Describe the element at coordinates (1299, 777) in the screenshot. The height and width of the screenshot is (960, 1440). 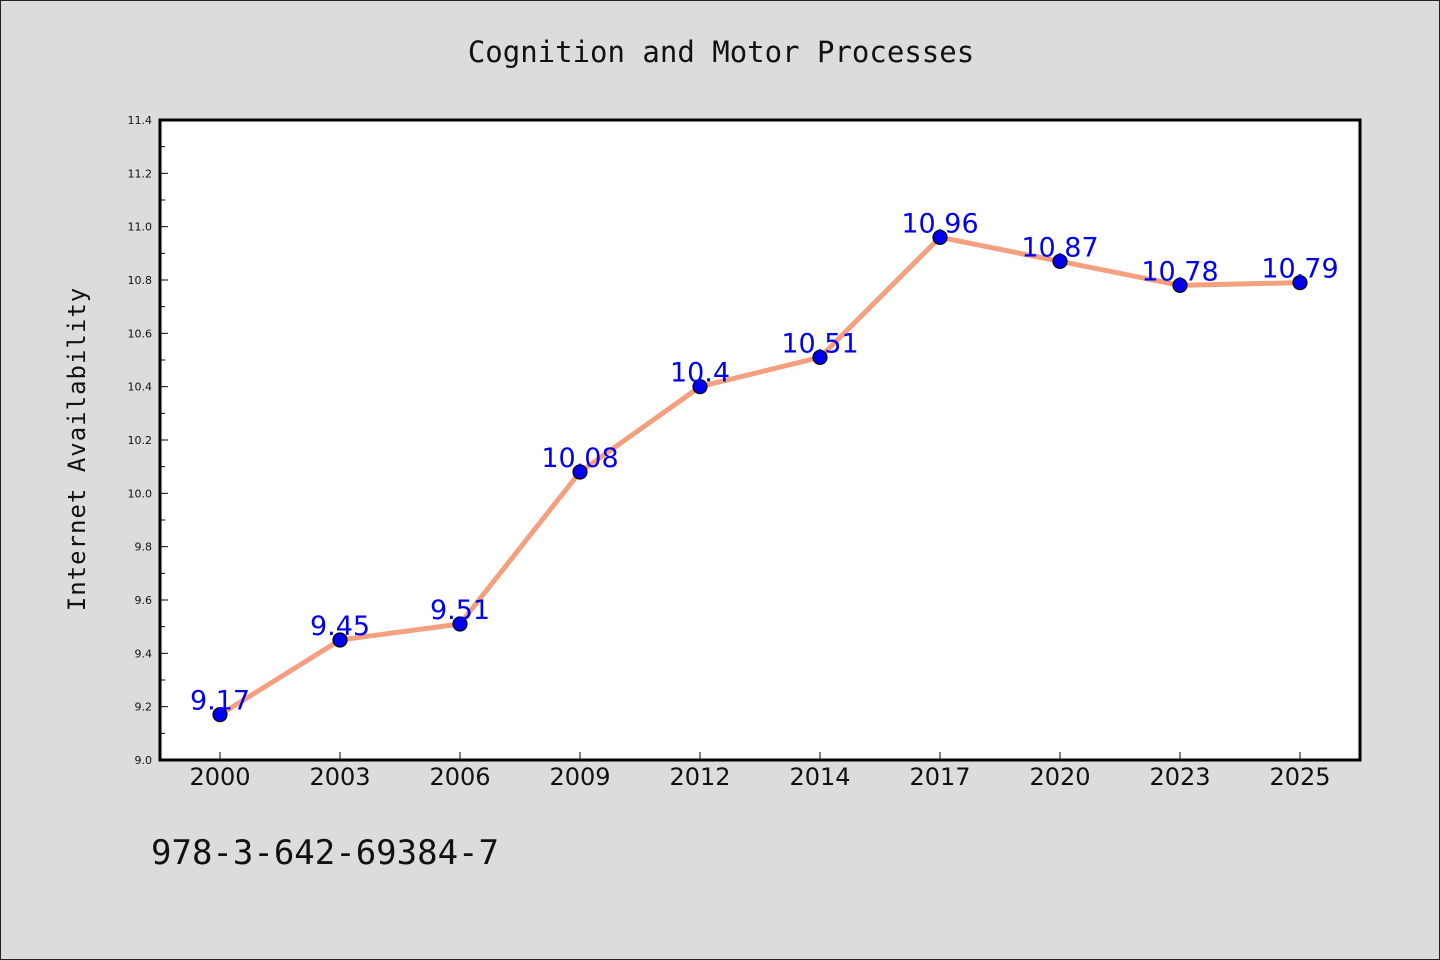
I see `x-tick-label: 2025` at that location.